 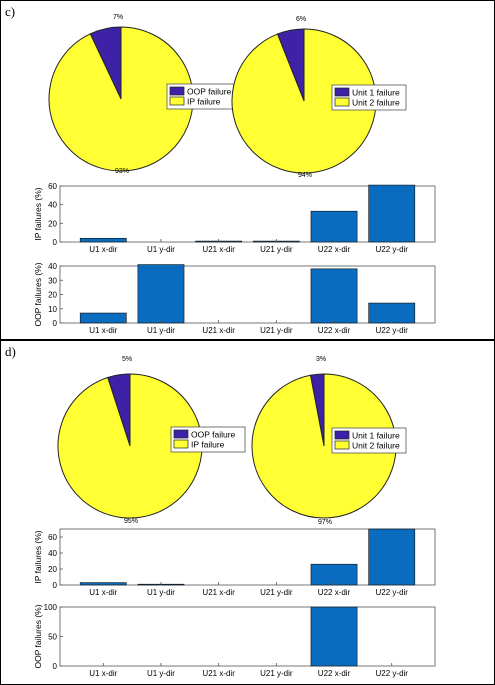 I want to click on y-tick-label: 30, so click(x=52, y=280).